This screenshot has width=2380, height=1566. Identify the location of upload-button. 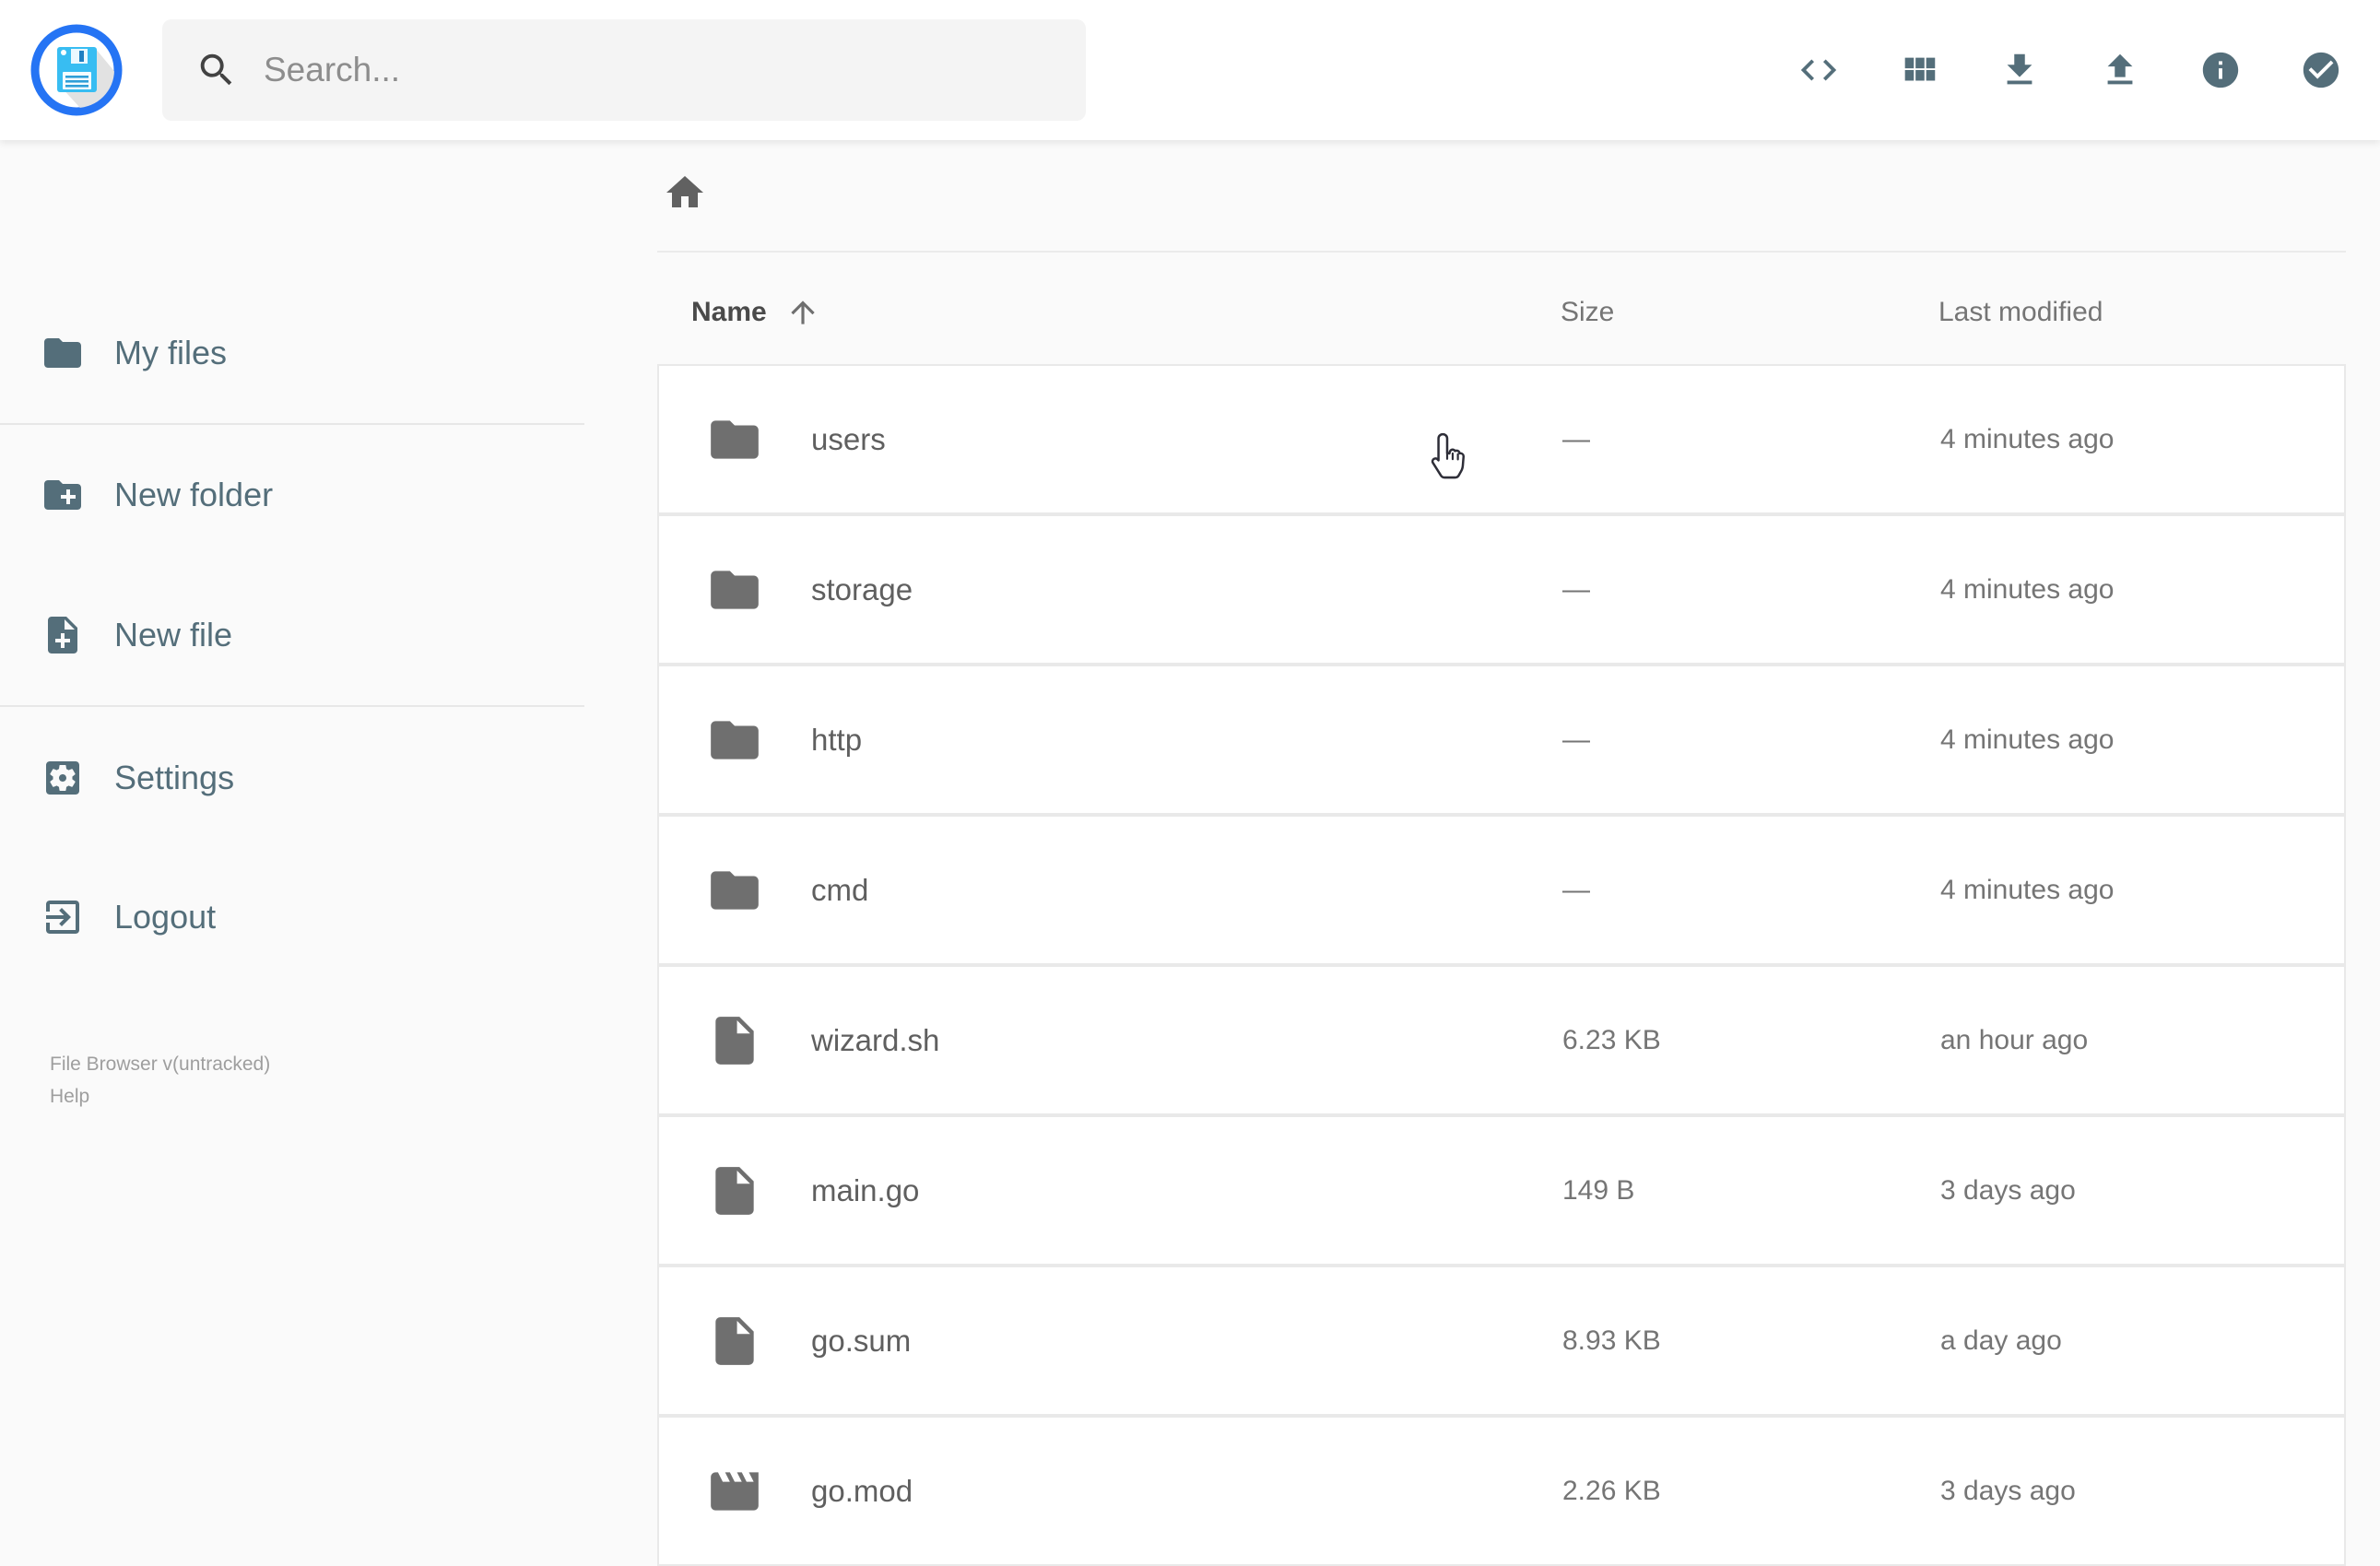
(2120, 70).